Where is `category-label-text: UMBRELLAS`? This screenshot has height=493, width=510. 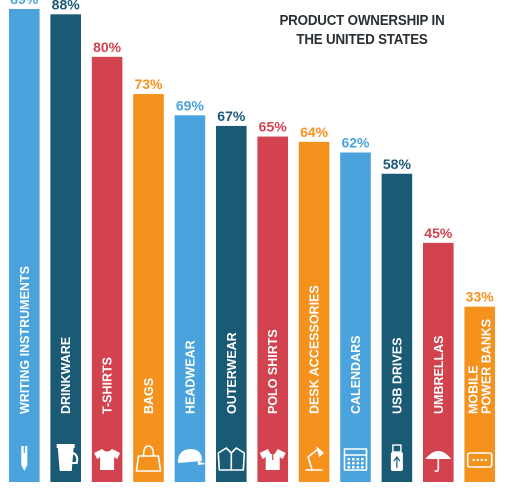
category-label-text: UMBRELLAS is located at coordinates (439, 375).